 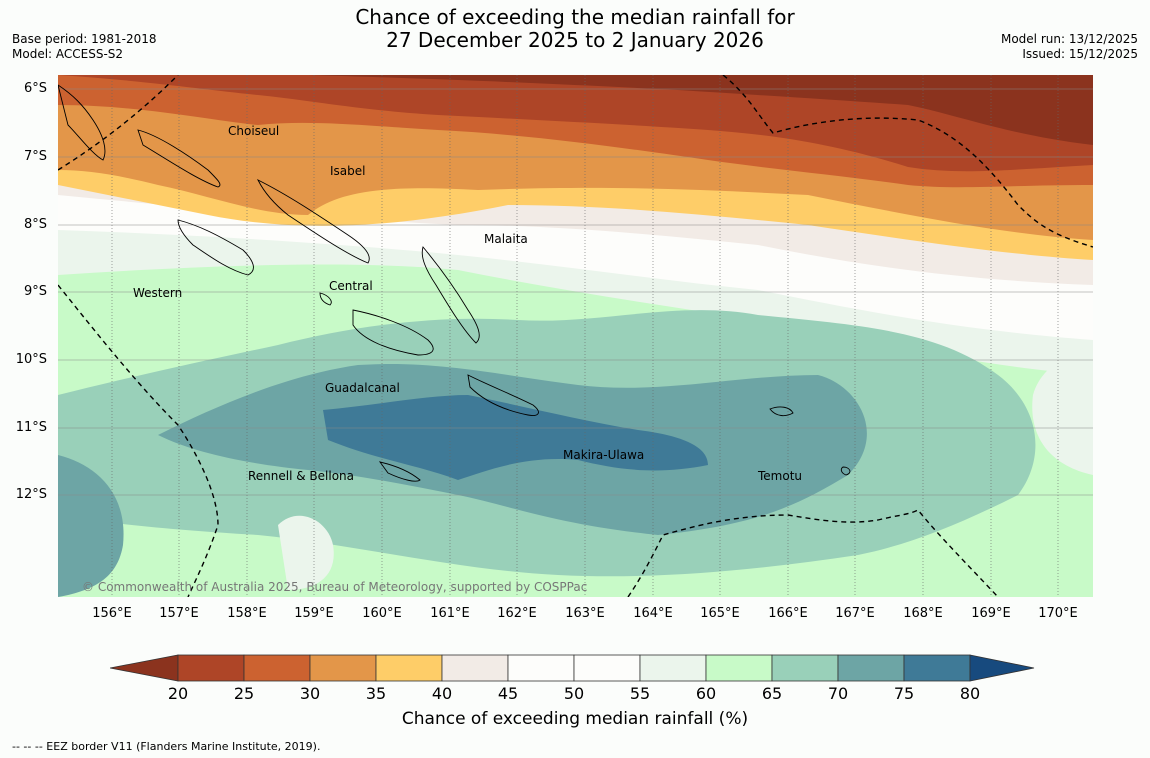 I want to click on eez-west, so click(x=138, y=440).